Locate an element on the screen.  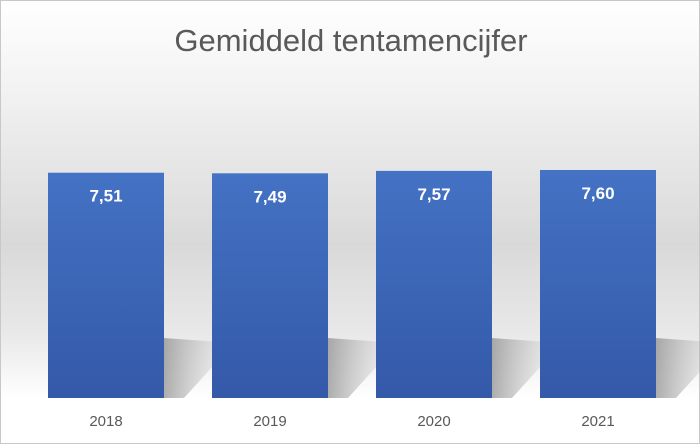
bar-2020 is located at coordinates (434, 284).